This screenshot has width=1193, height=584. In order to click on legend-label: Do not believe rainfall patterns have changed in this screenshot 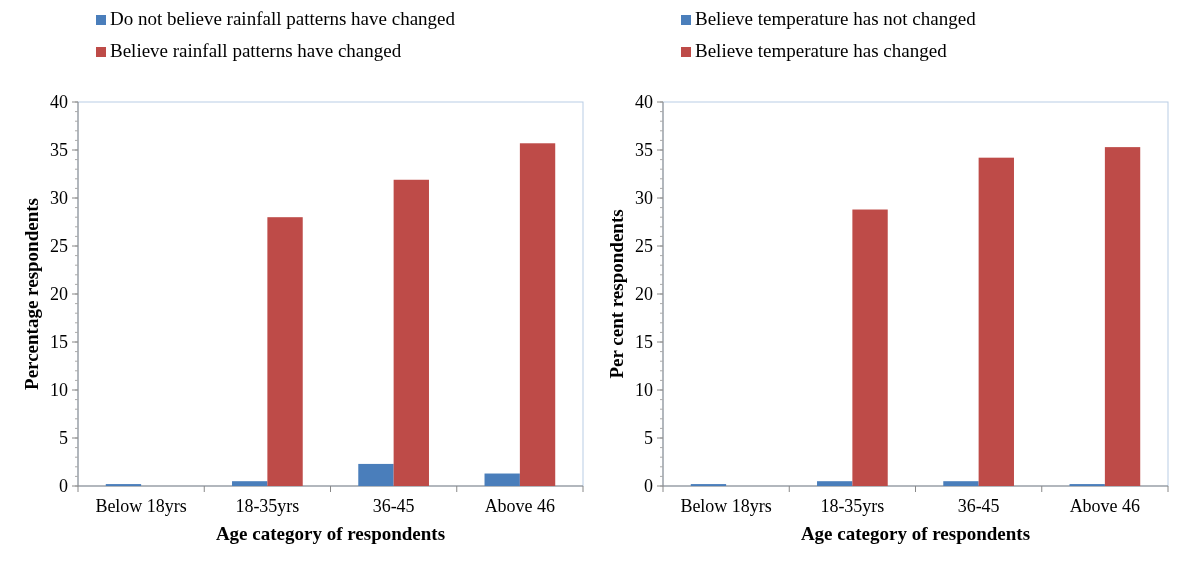, I will do `click(283, 18)`.